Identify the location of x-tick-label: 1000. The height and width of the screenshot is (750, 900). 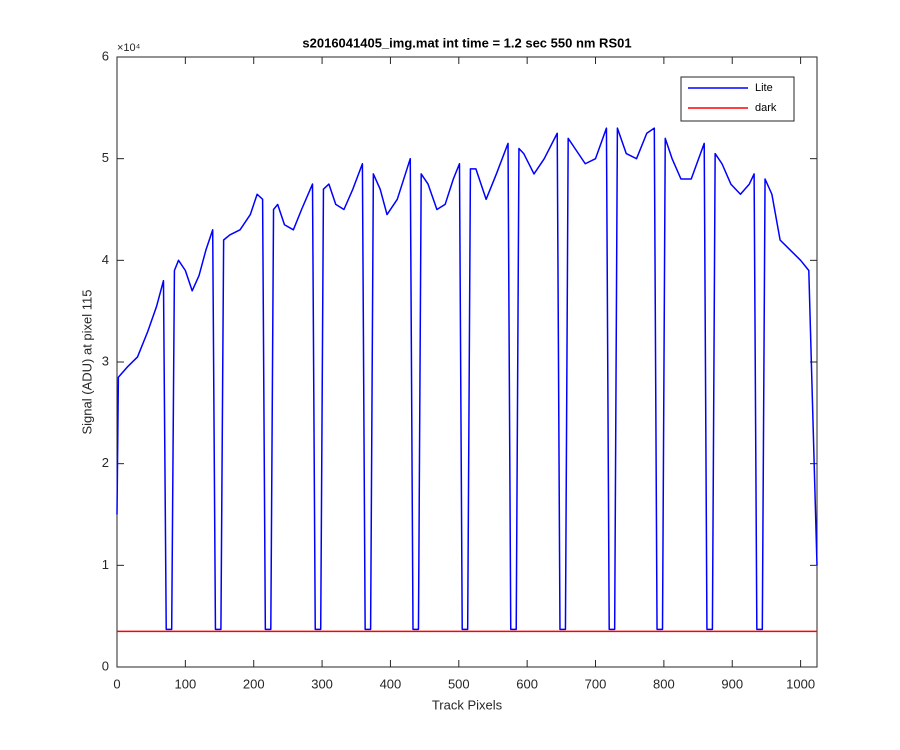
(800, 683).